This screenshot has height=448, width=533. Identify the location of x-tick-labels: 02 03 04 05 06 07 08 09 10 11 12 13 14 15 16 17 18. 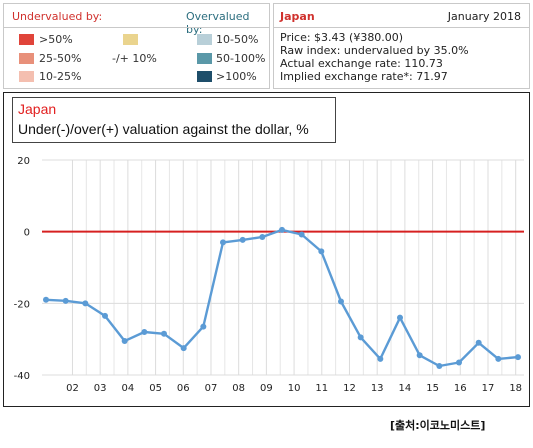
(294, 388).